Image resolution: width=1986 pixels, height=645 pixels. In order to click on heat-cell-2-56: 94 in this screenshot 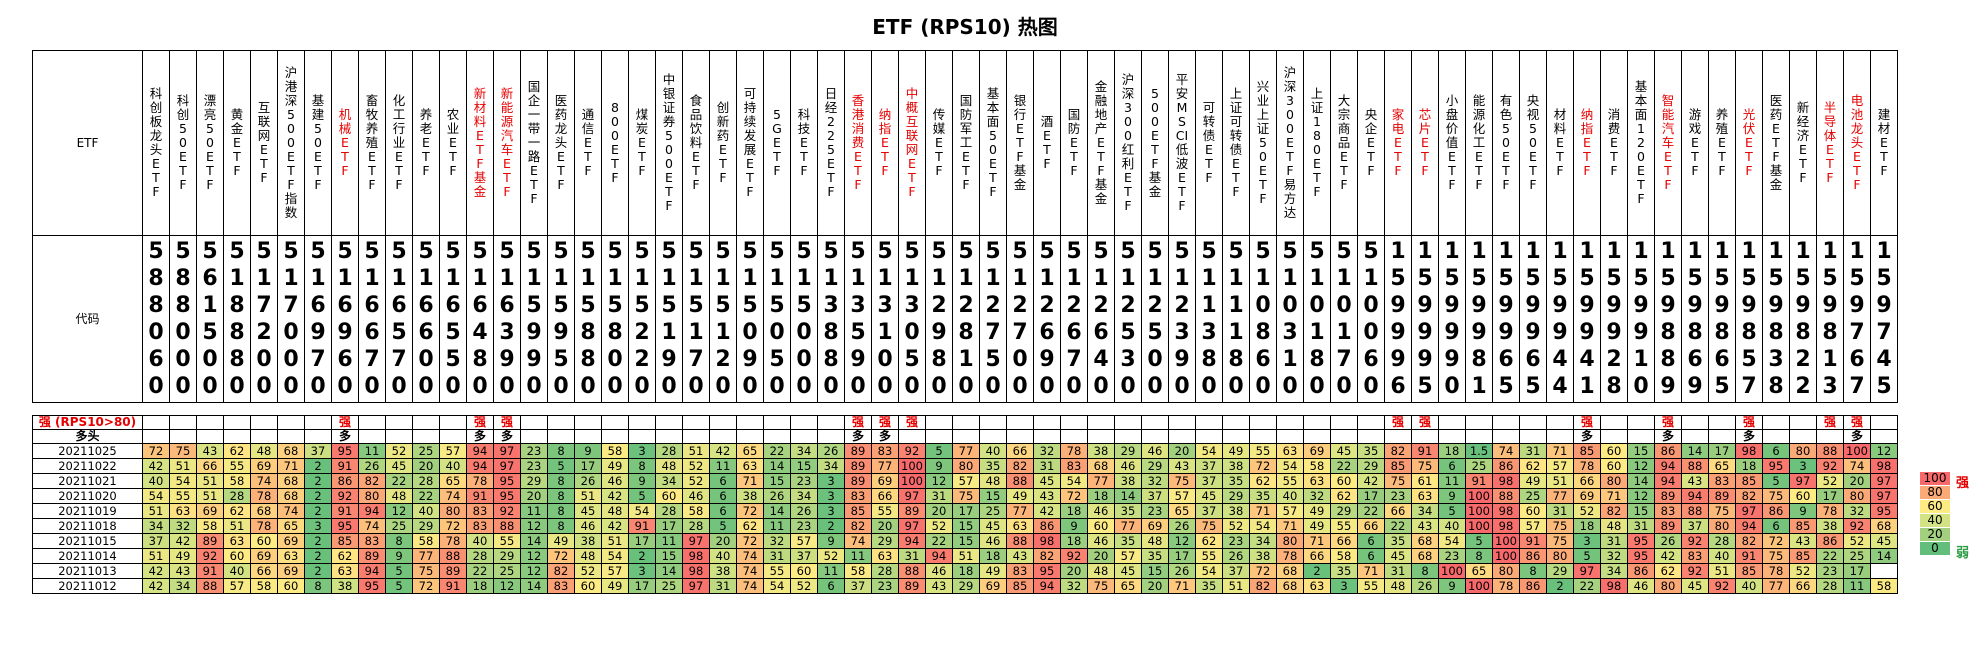, I will do `click(1668, 481)`.